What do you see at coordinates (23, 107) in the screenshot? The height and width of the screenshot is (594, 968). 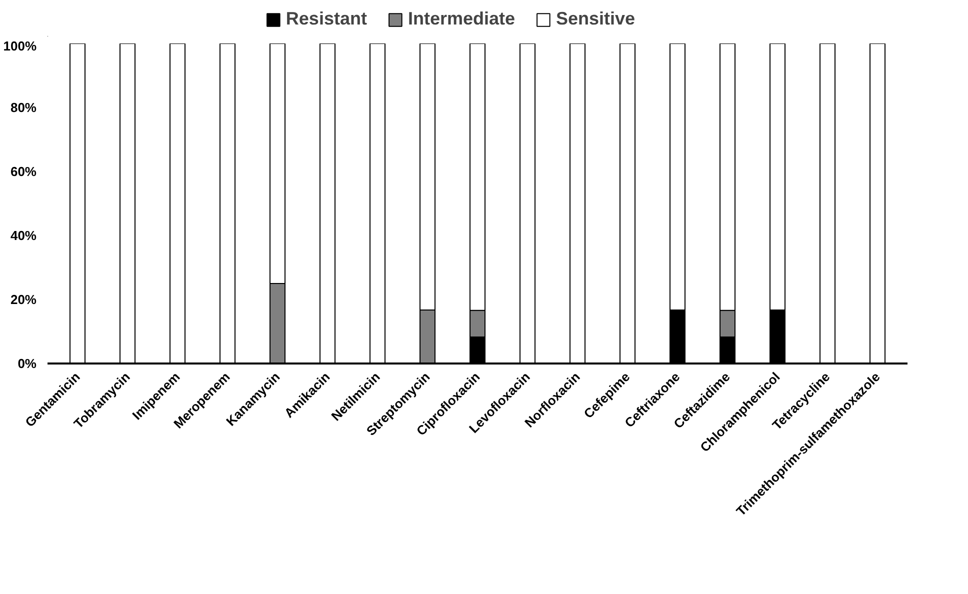 I see `y-tick-label: 80%` at bounding box center [23, 107].